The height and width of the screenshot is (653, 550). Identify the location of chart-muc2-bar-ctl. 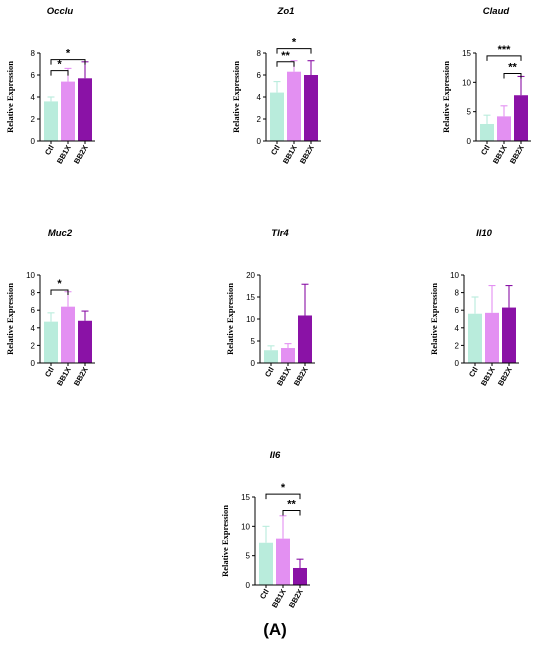
(51, 342).